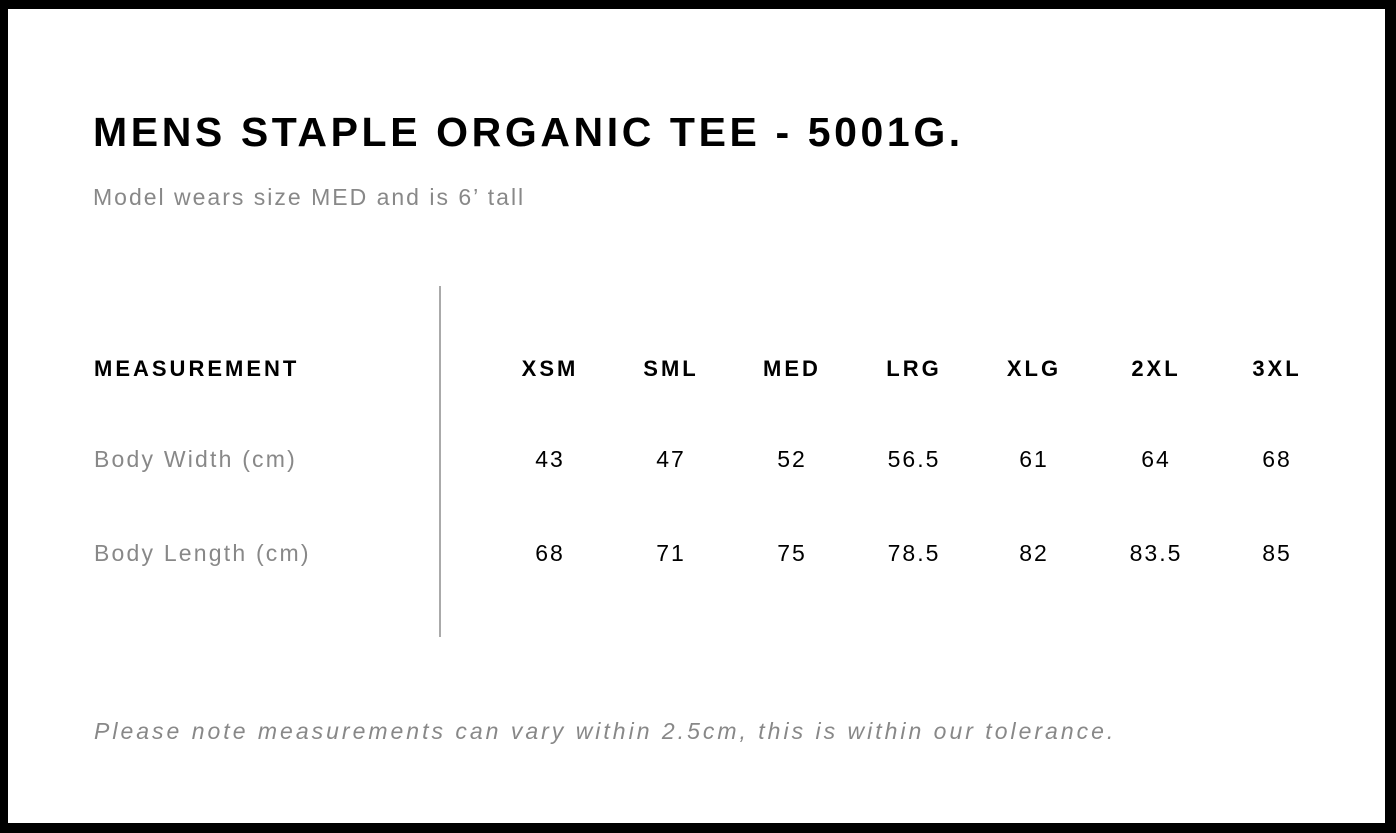 Image resolution: width=1396 pixels, height=833 pixels. Describe the element at coordinates (1156, 368) in the screenshot. I see `size-header-2xl: 2XL` at that location.